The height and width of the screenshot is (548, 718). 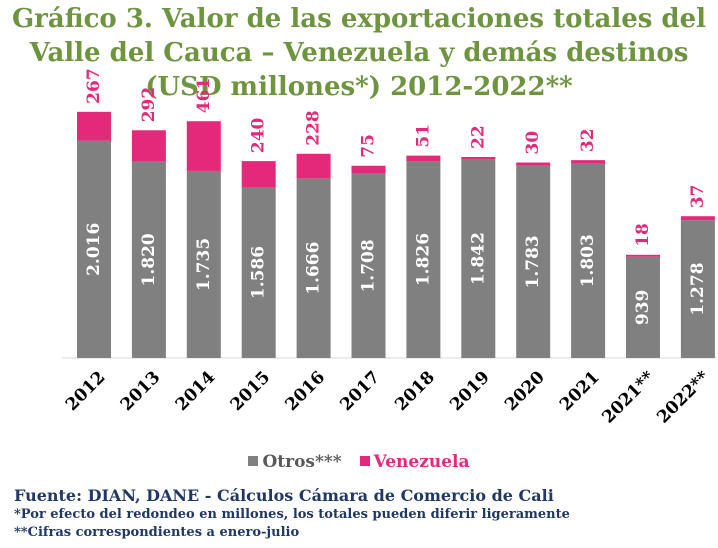 What do you see at coordinates (364, 461) in the screenshot?
I see `legend-swatch-venezuela` at bounding box center [364, 461].